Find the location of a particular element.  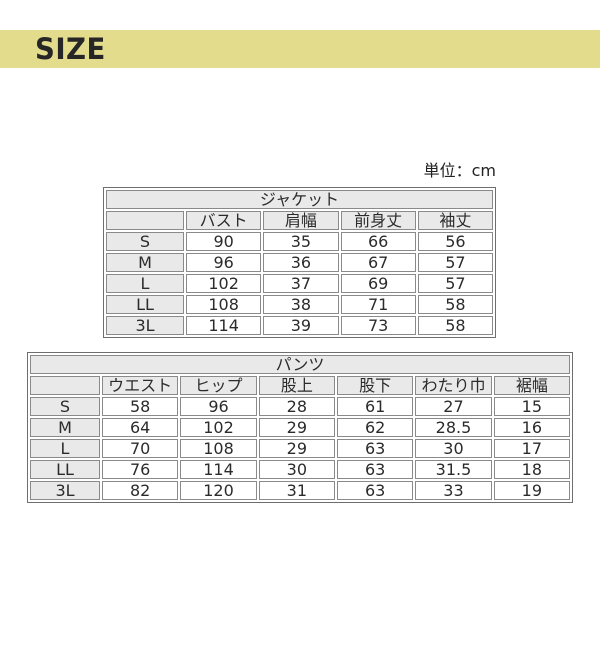

table-row: LL 108 38 71 58 is located at coordinates (299, 304).